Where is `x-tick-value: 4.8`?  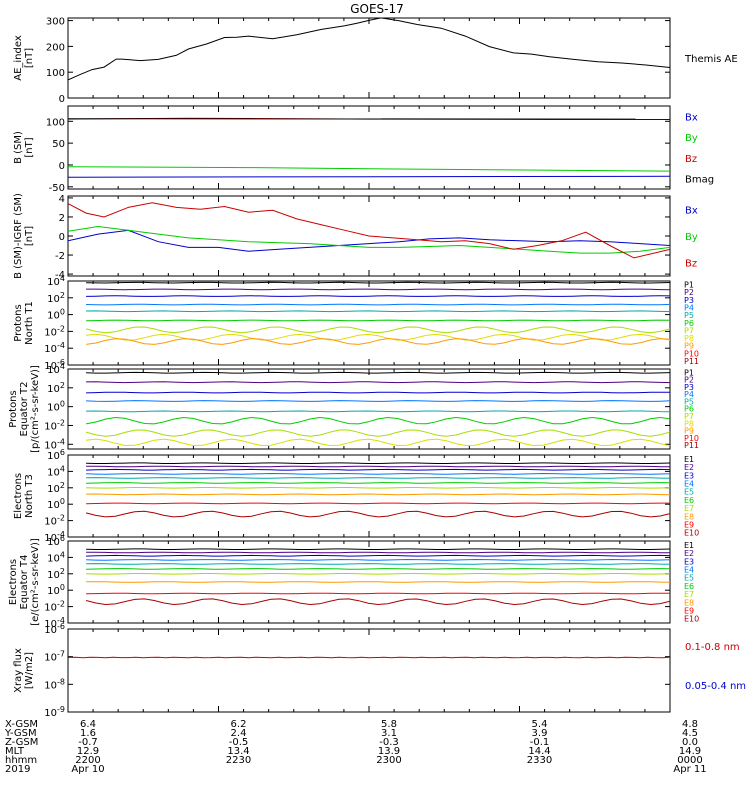
x-tick-value: 4.8 is located at coordinates (690, 724).